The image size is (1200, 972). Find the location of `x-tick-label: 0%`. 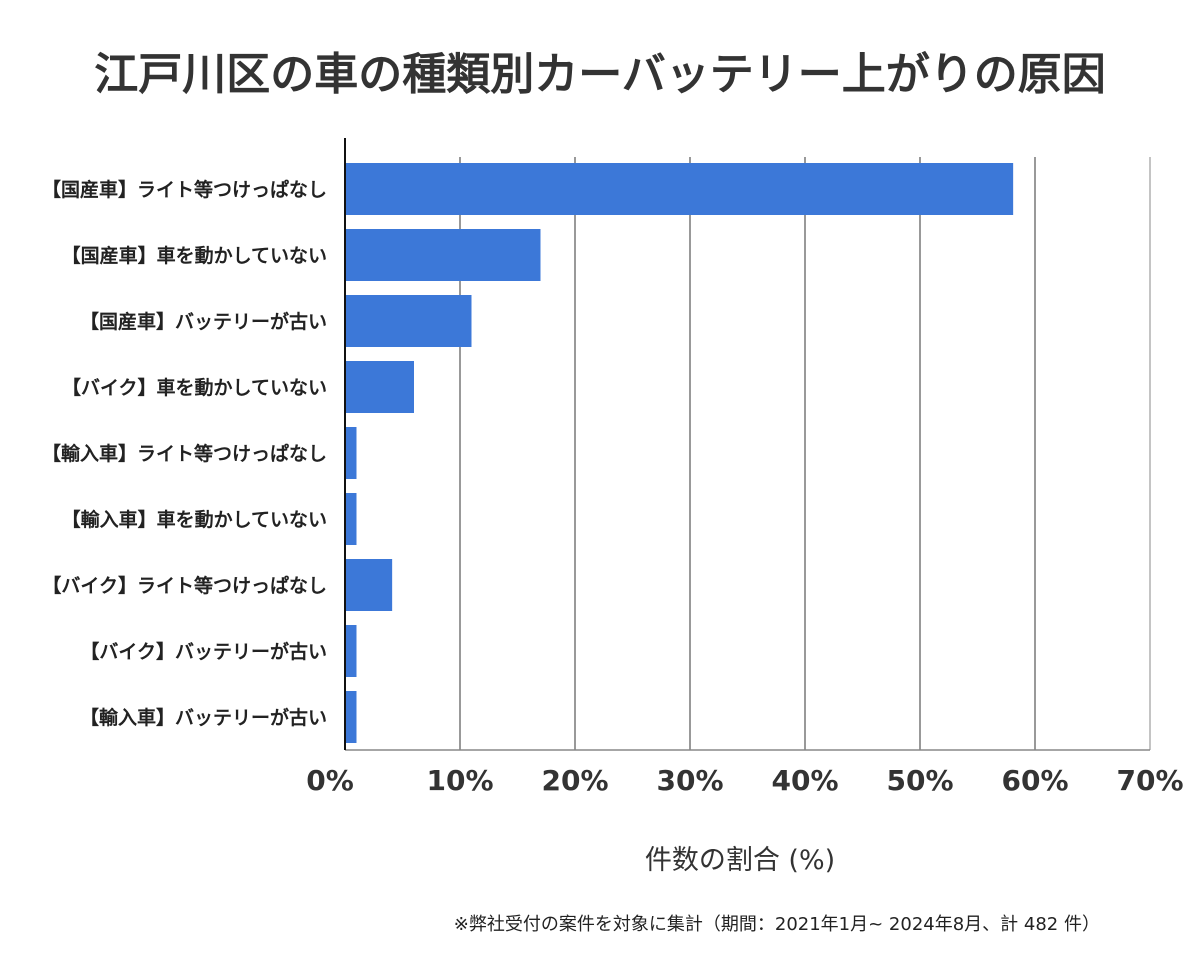

x-tick-label: 0% is located at coordinates (330, 780).